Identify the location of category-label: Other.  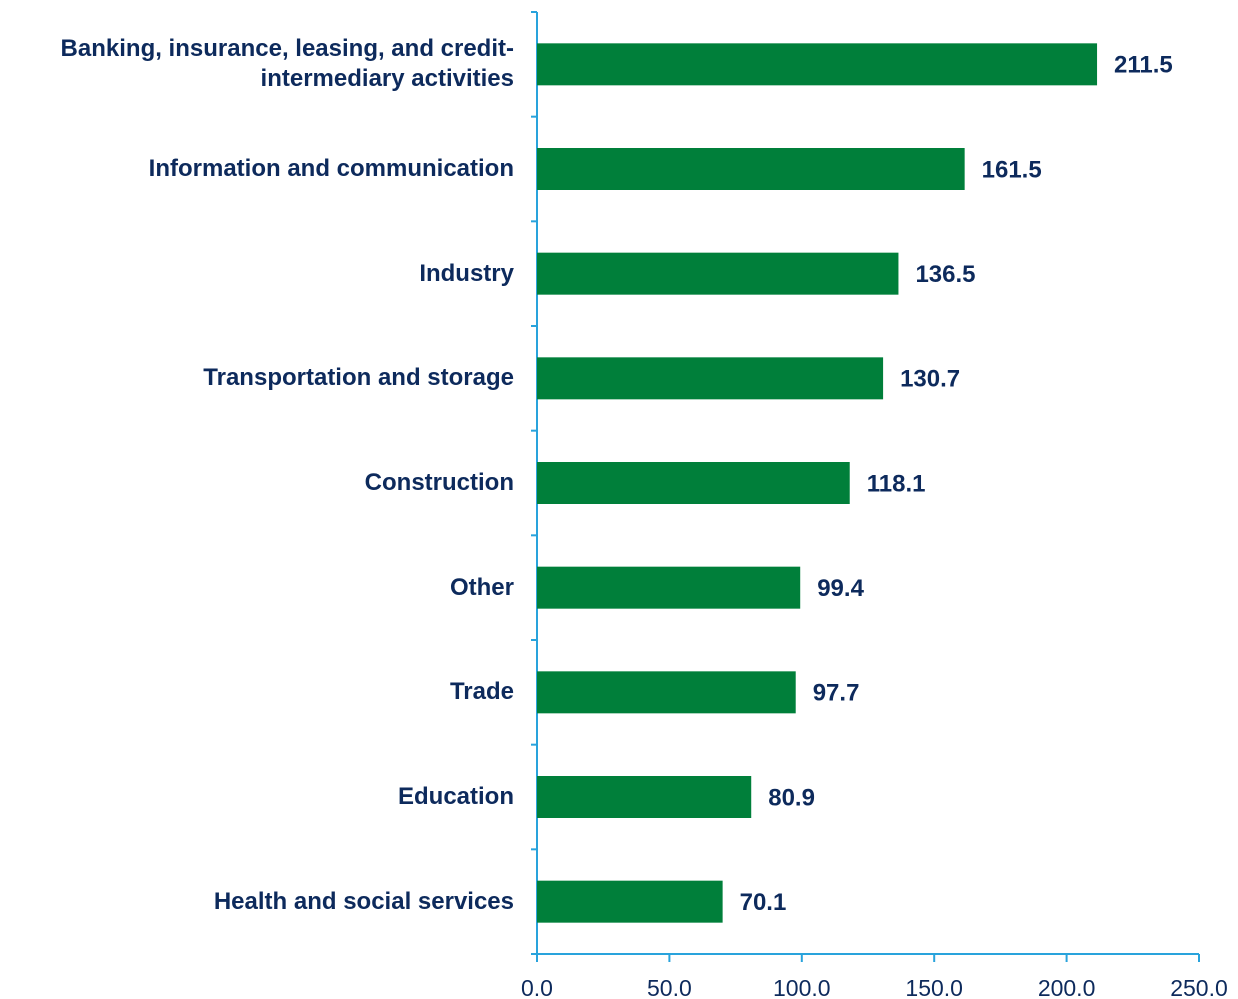
(481, 587).